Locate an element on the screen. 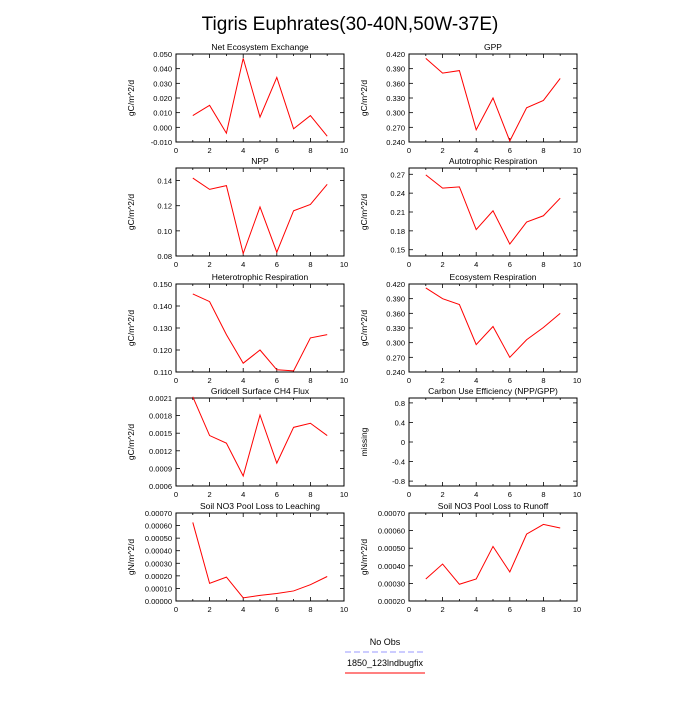 The width and height of the screenshot is (700, 705). y-tick-label: 0.270 is located at coordinates (395, 357).